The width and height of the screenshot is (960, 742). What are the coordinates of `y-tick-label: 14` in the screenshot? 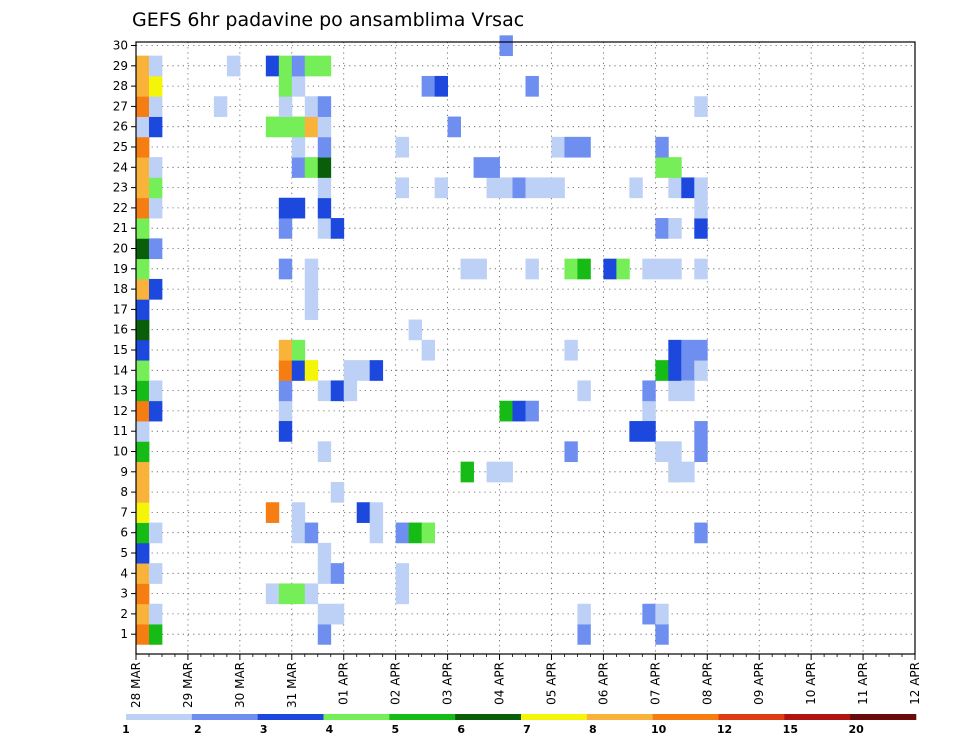 It's located at (120, 370).